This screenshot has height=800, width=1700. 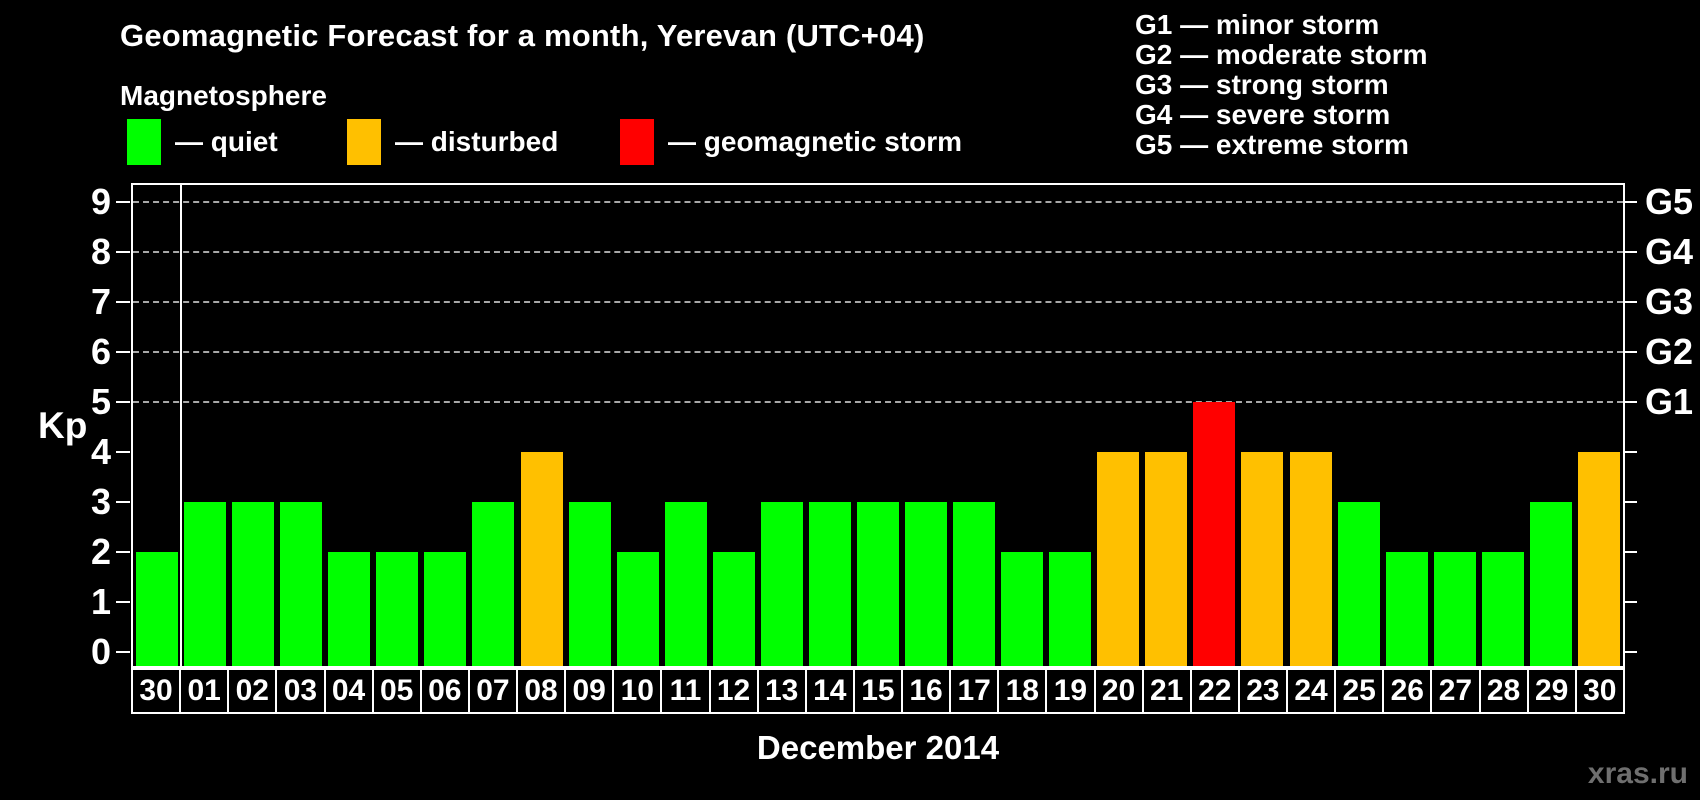 I want to click on y-axis-label-9: 9, so click(x=100, y=201).